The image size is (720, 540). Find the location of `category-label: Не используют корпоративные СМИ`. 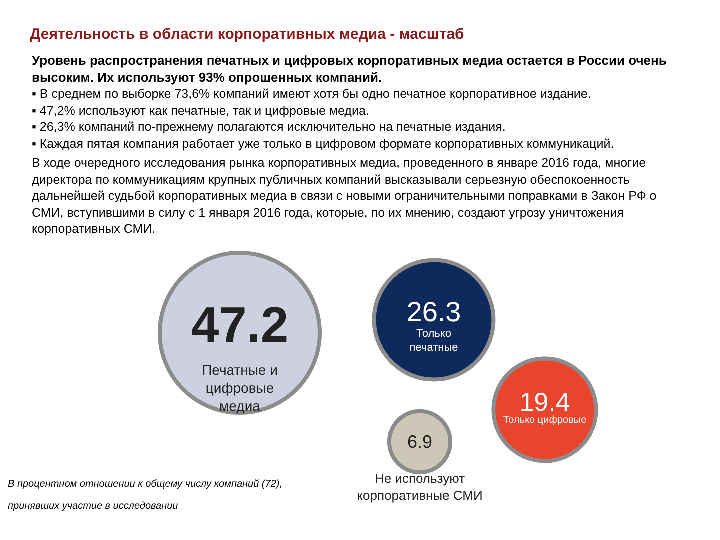

category-label: Не используют корпоративные СМИ is located at coordinates (420, 488).